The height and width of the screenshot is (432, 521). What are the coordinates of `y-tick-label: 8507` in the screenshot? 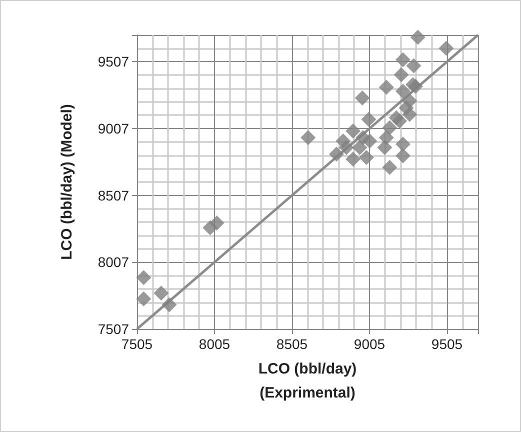 It's located at (114, 195).